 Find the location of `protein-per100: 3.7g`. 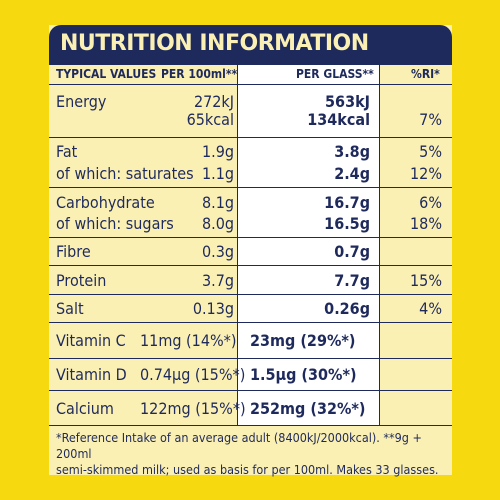

protein-per100: 3.7g is located at coordinates (217, 280).